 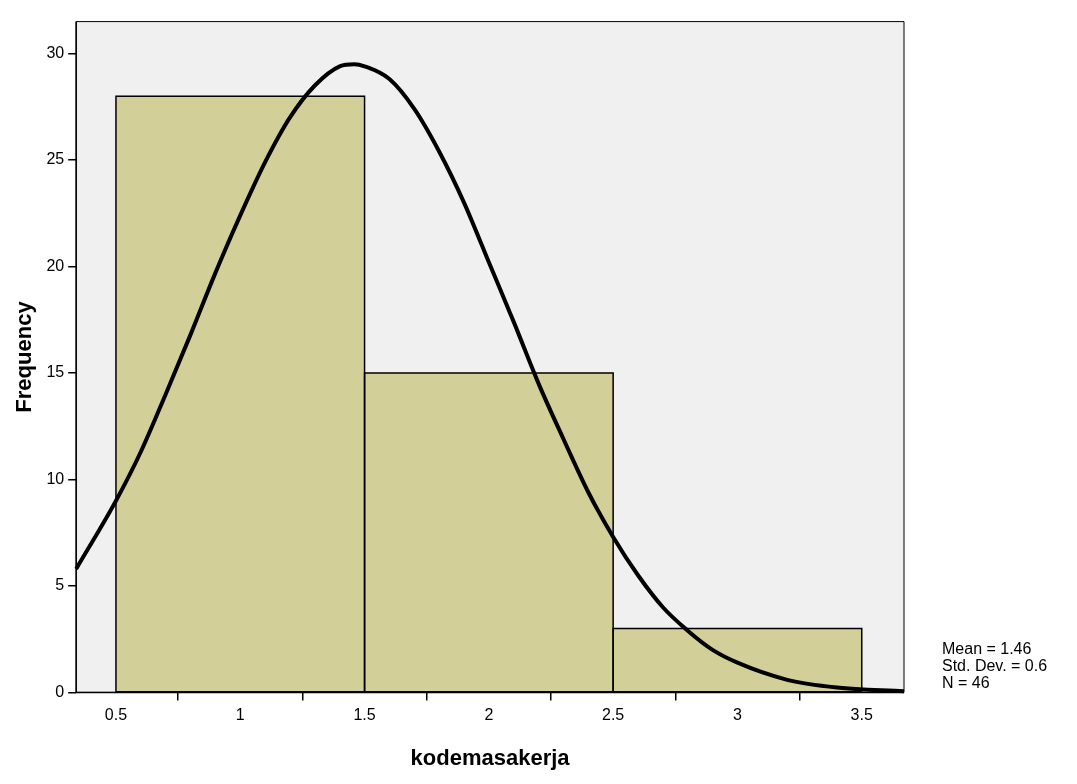 What do you see at coordinates (995, 666) in the screenshot?
I see `text: Std. Dev. = 0.6` at bounding box center [995, 666].